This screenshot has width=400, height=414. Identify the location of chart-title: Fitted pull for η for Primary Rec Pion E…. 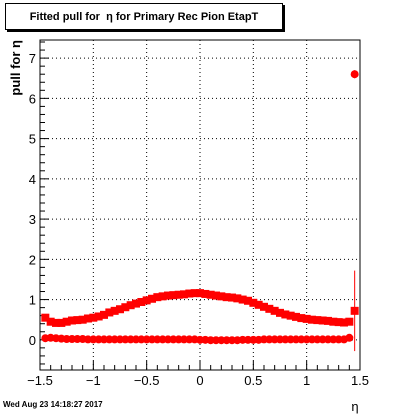
(144, 16).